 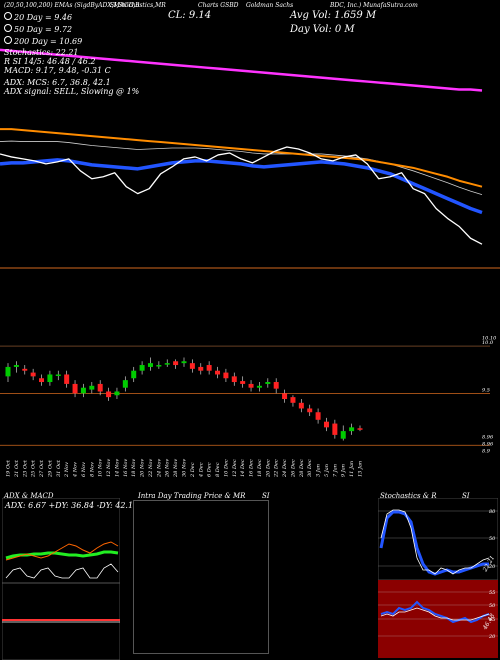 I want to click on rsi-value: R SI 14/5: 46.48 / 46.2, so click(x=50, y=61).